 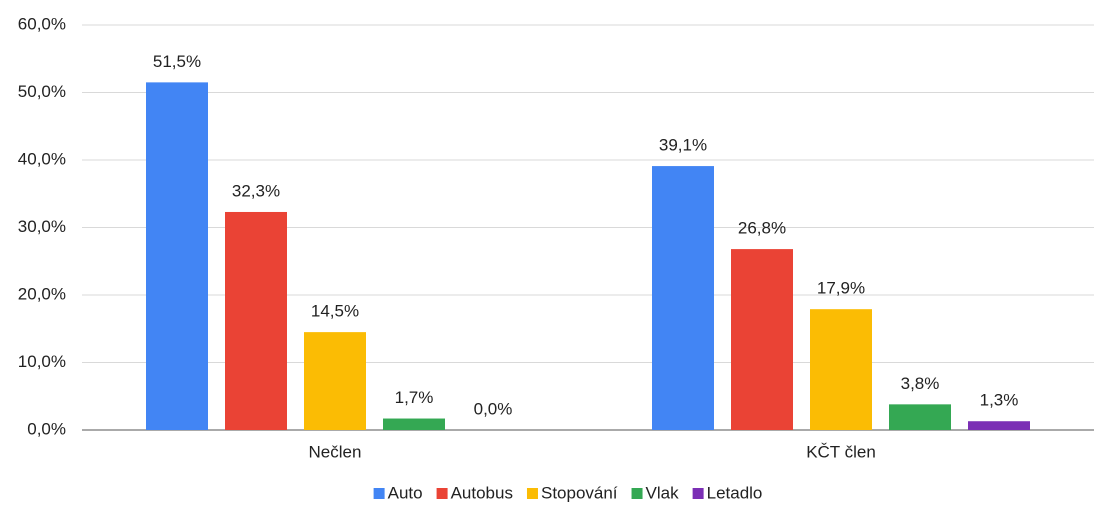 I want to click on data-label: 14,5%, so click(x=335, y=311).